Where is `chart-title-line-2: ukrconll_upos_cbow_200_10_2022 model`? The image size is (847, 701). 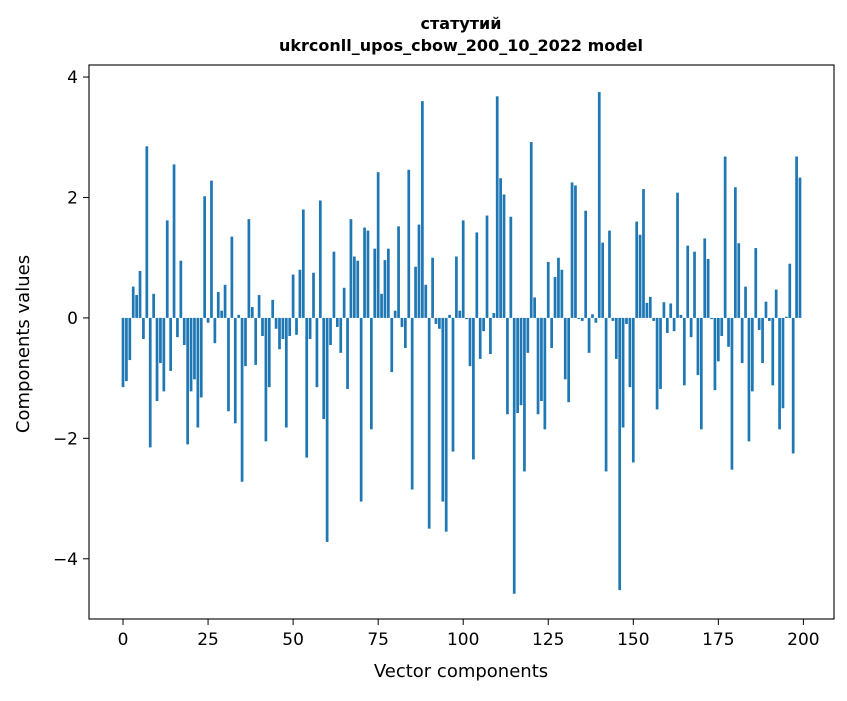 chart-title-line-2: ukrconll_upos_cbow_200_10_2022 model is located at coordinates (461, 45).